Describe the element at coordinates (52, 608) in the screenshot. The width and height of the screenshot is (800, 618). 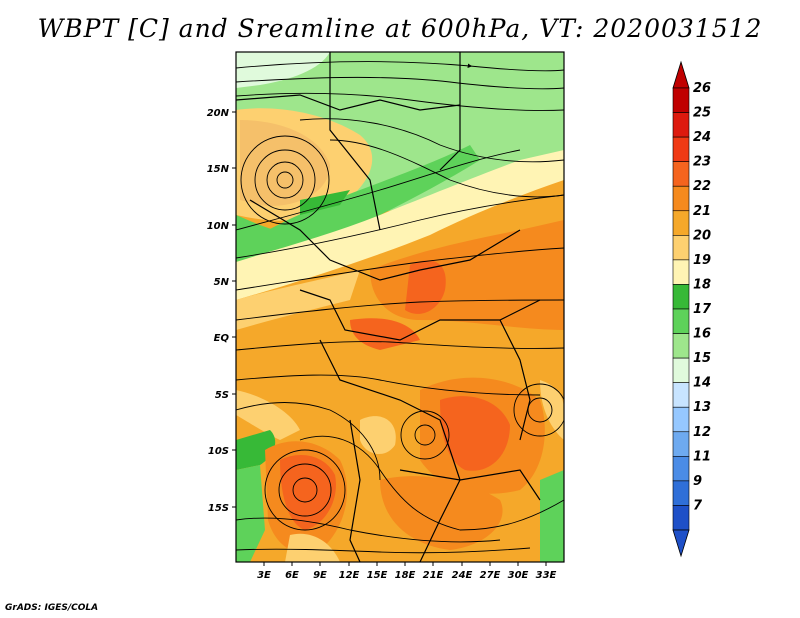
I see `credit-text: GrADS: IGES/COLA` at that location.